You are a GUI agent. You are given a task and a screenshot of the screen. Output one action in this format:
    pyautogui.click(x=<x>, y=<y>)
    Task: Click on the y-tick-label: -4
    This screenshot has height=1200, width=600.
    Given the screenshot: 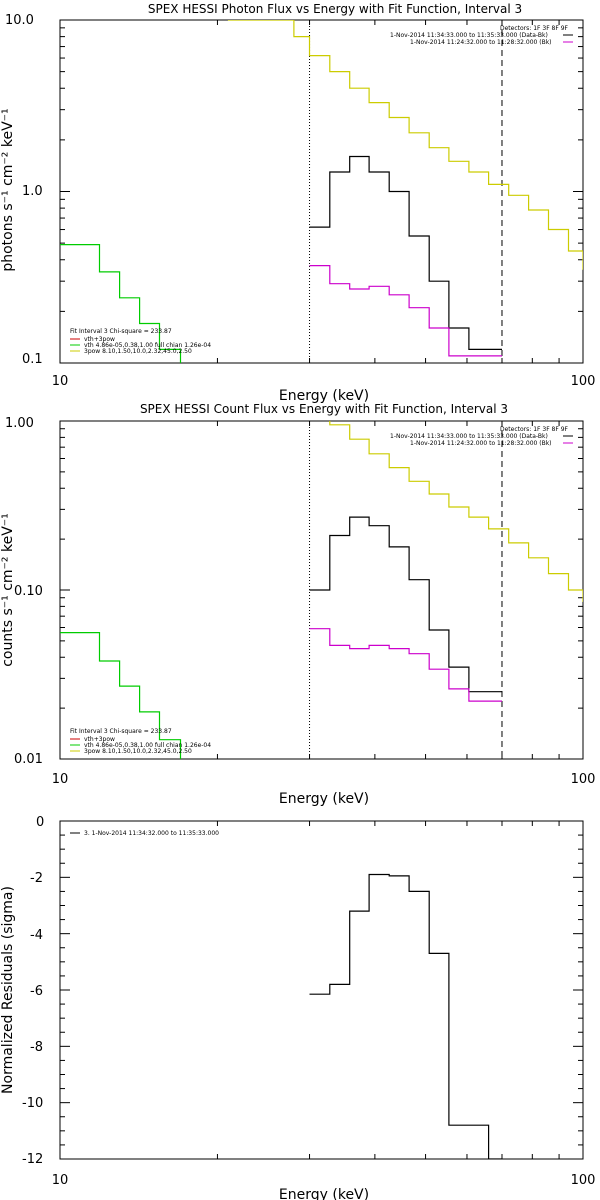 What is the action you would take?
    pyautogui.click(x=36, y=935)
    